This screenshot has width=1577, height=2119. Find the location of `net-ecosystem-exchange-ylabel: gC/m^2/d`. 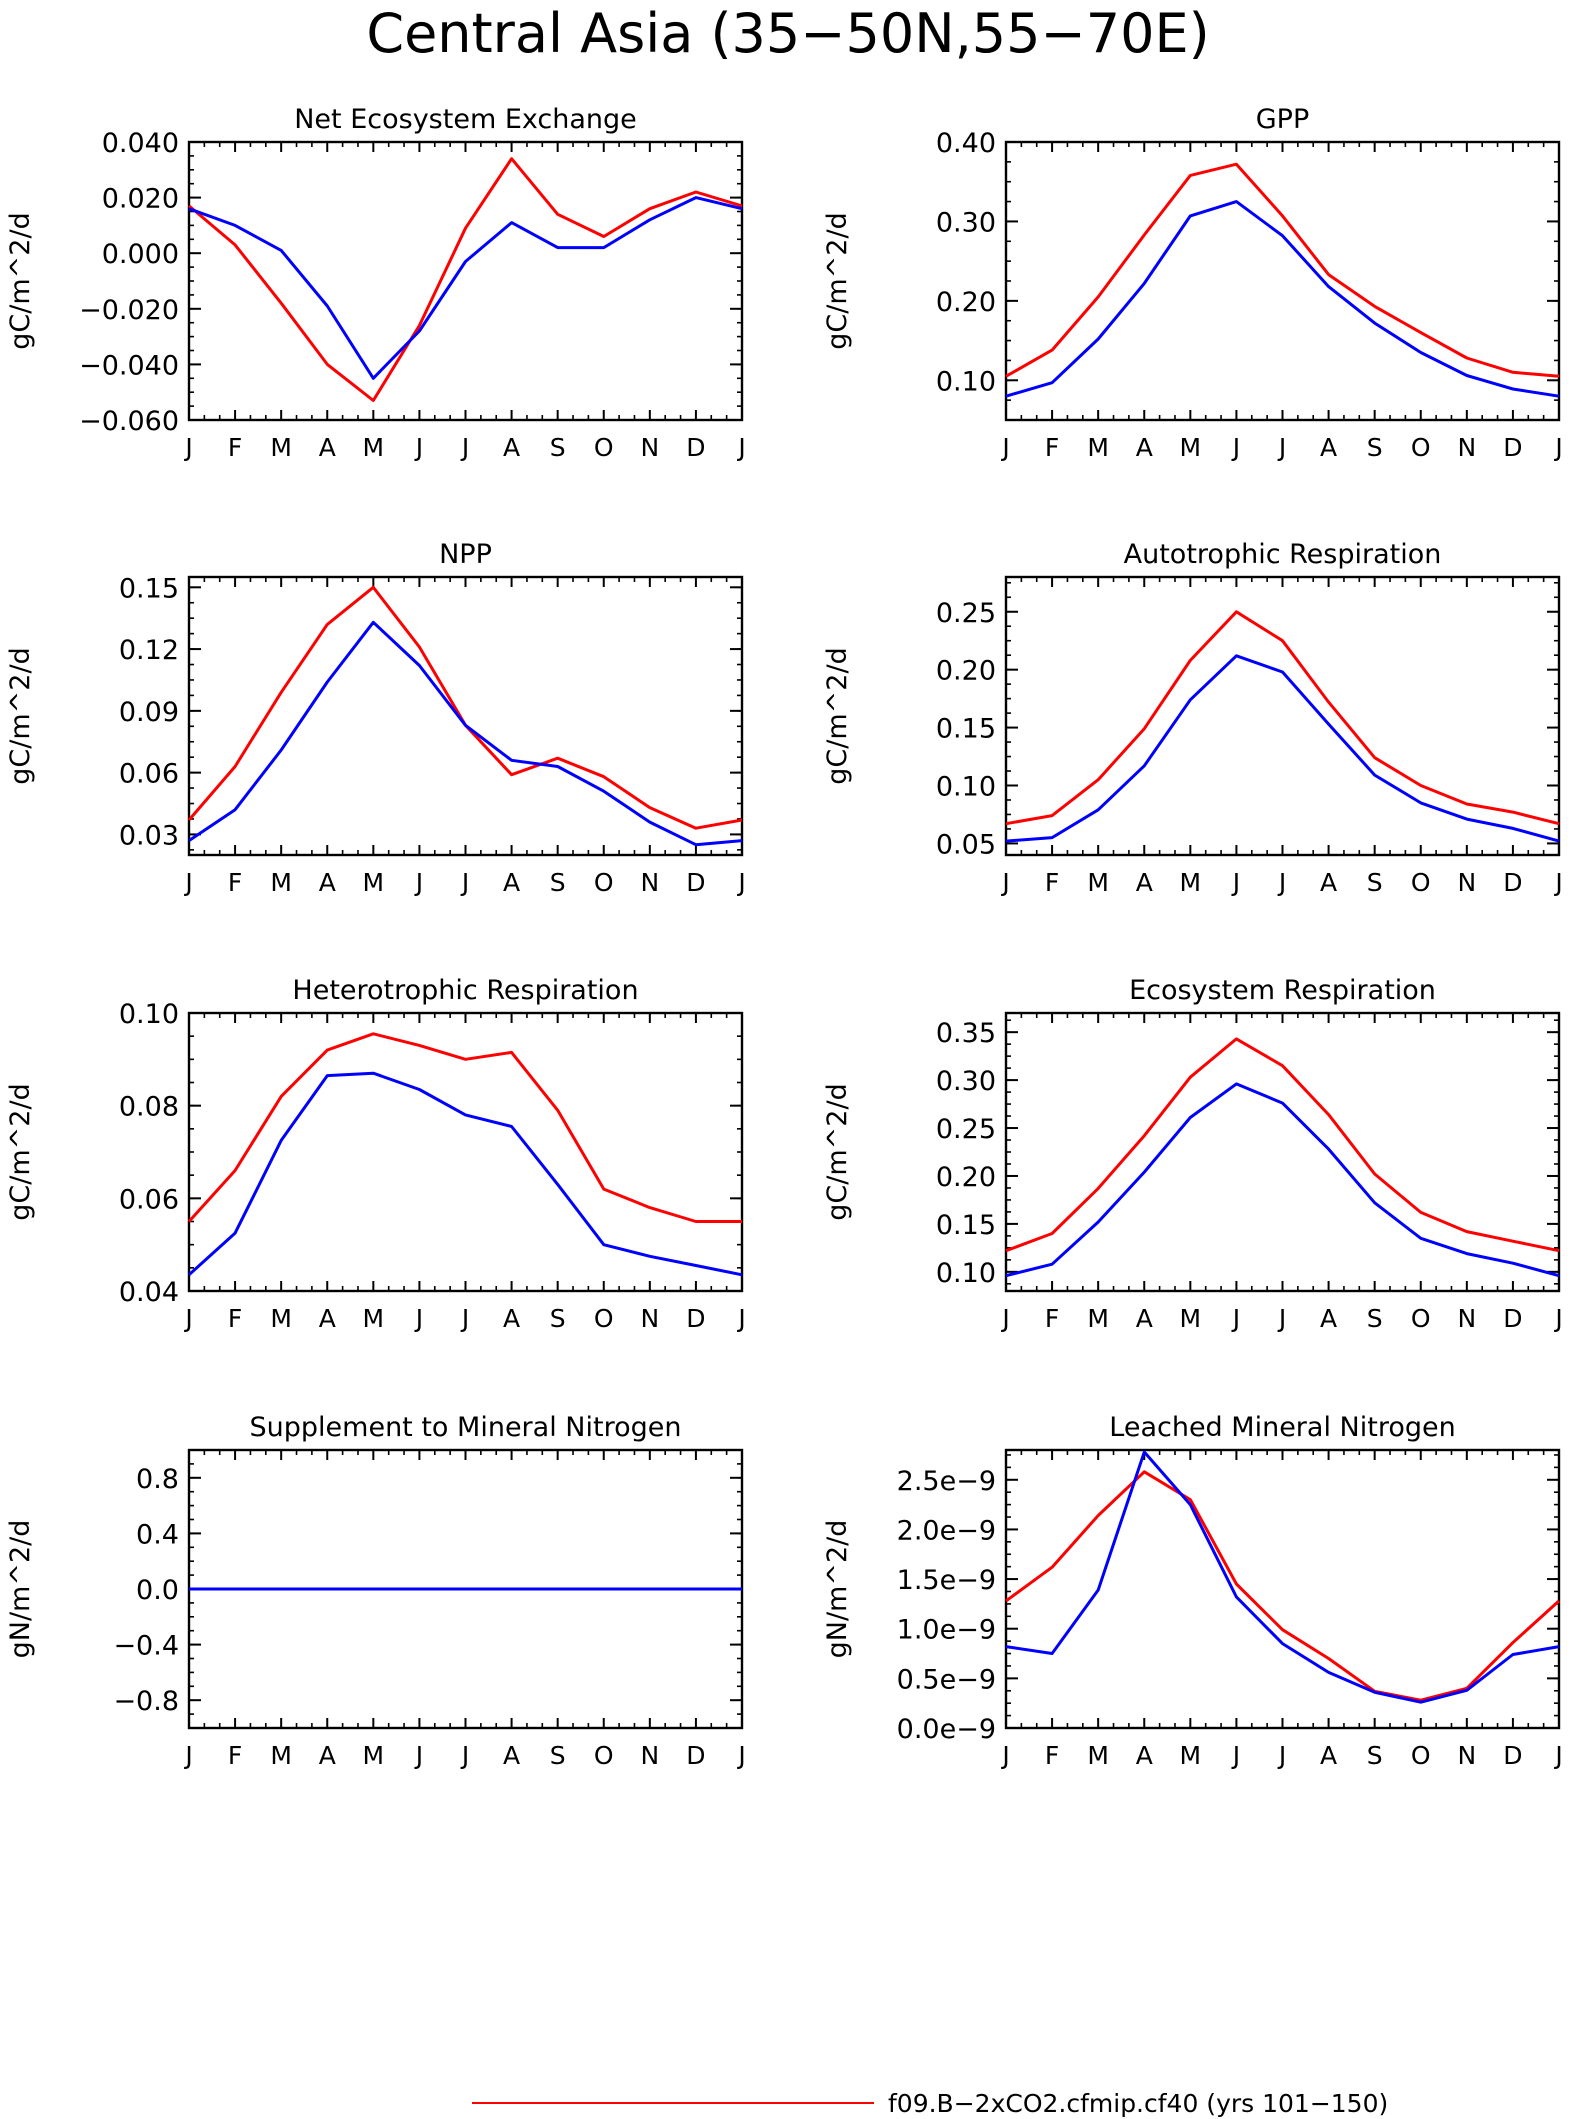

net-ecosystem-exchange-ylabel: gC/m^2/d is located at coordinates (20, 280).